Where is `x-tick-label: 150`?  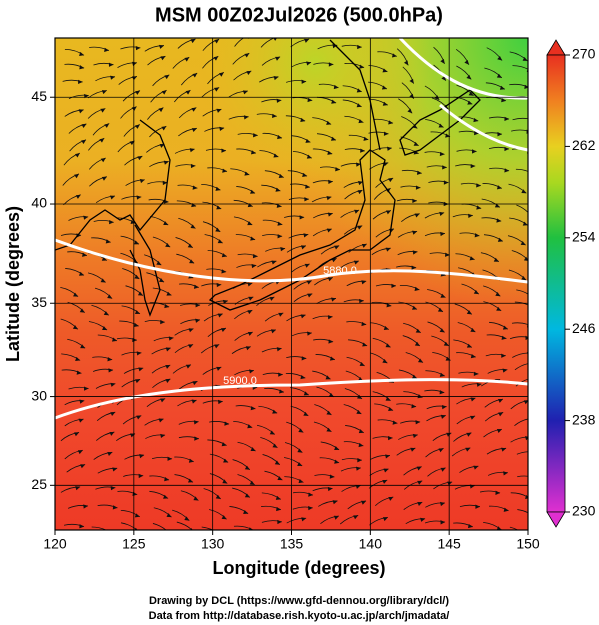
x-tick-label: 150 is located at coordinates (528, 544).